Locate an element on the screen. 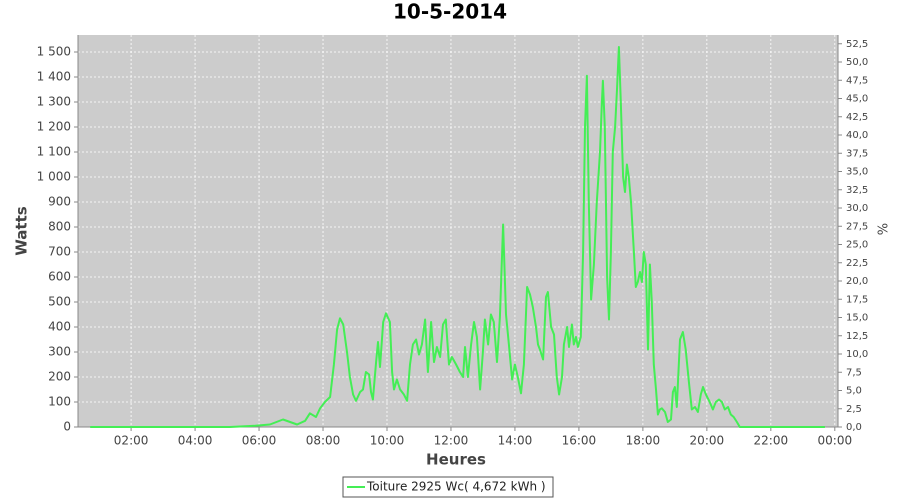 The height and width of the screenshot is (500, 900). y2-tick-label: 5,0 is located at coordinates (854, 391).